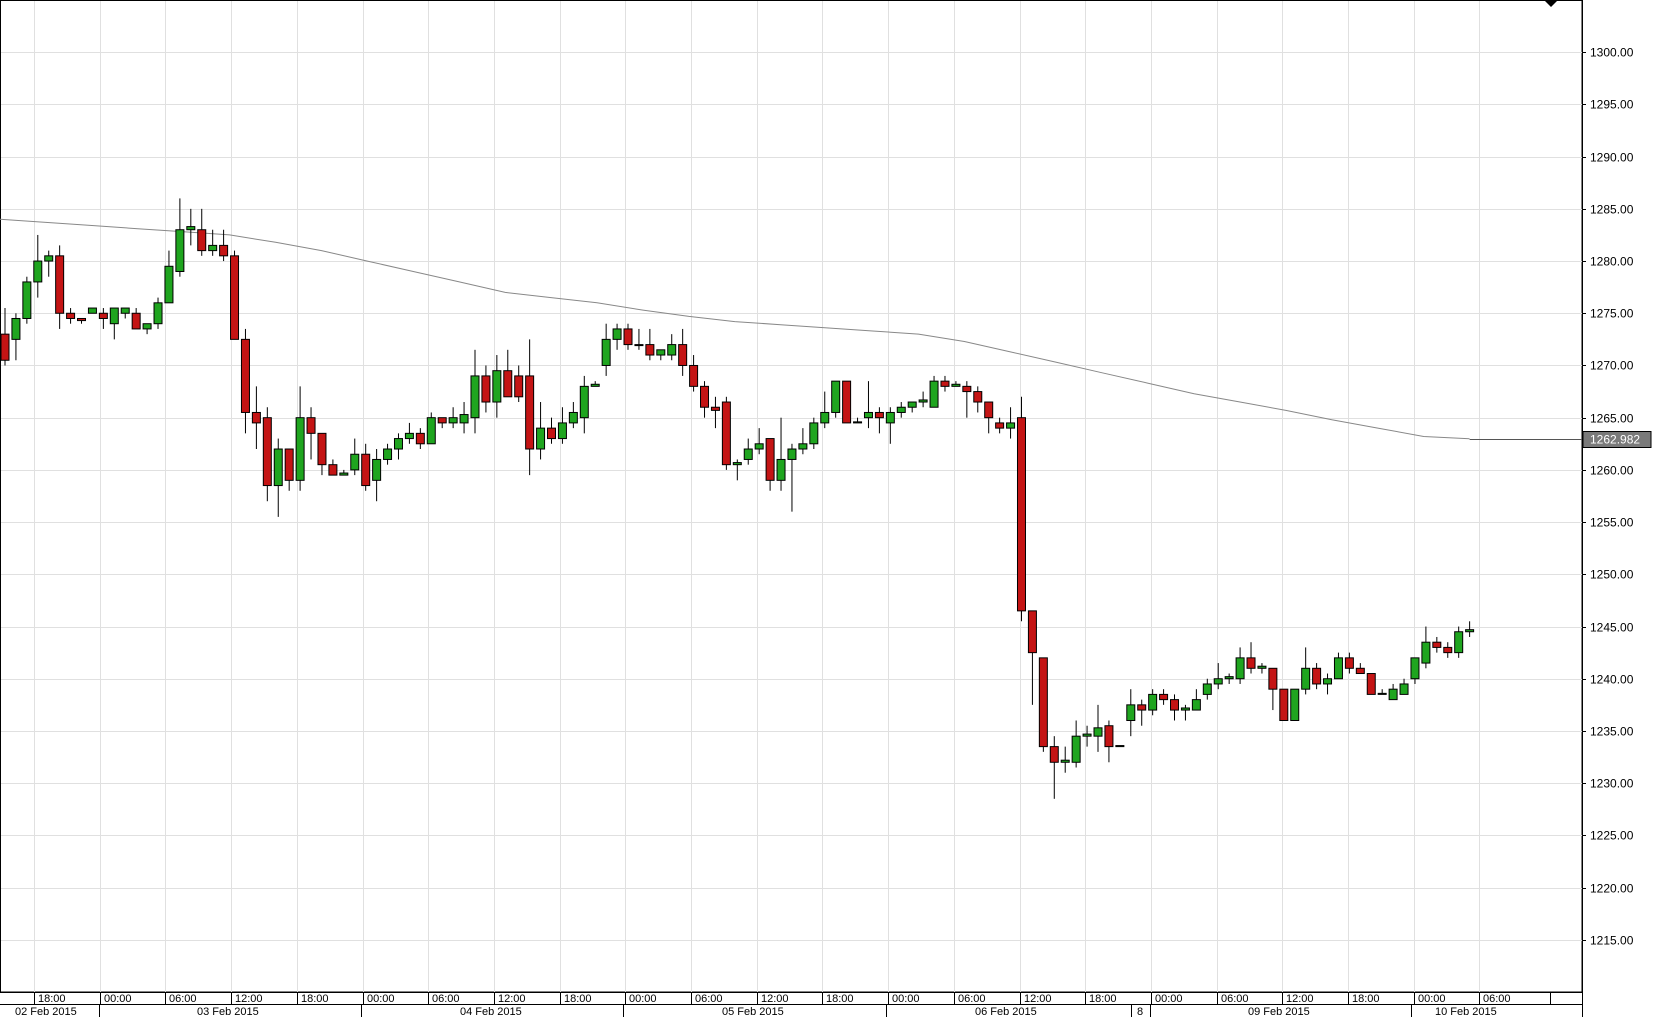 This screenshot has height=1022, width=1655. I want to click on y-tick-label: 1235.00, so click(1612, 732).